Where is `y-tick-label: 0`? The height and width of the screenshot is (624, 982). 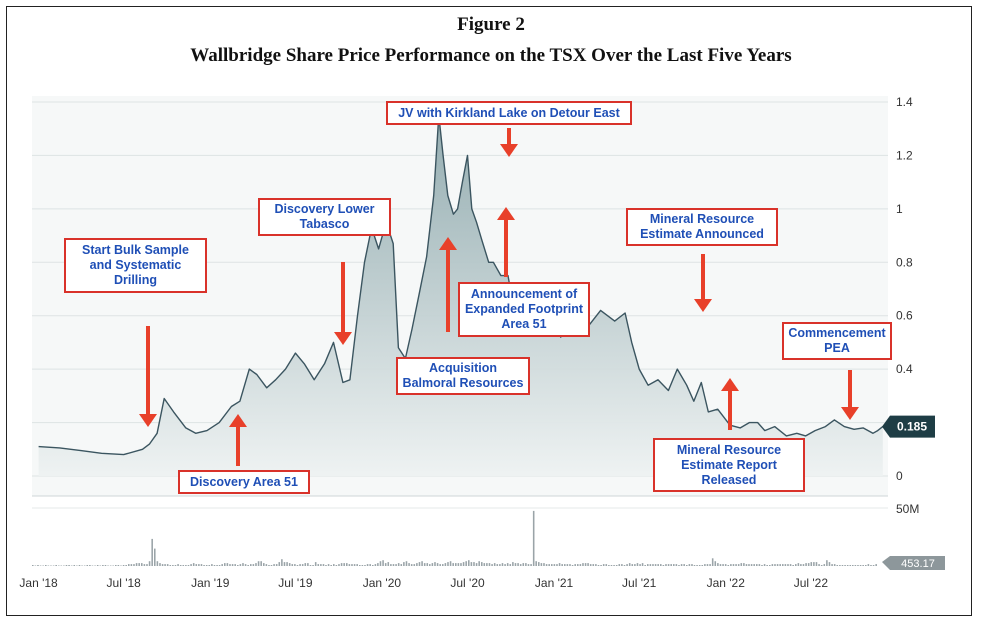
y-tick-label: 0 is located at coordinates (899, 476).